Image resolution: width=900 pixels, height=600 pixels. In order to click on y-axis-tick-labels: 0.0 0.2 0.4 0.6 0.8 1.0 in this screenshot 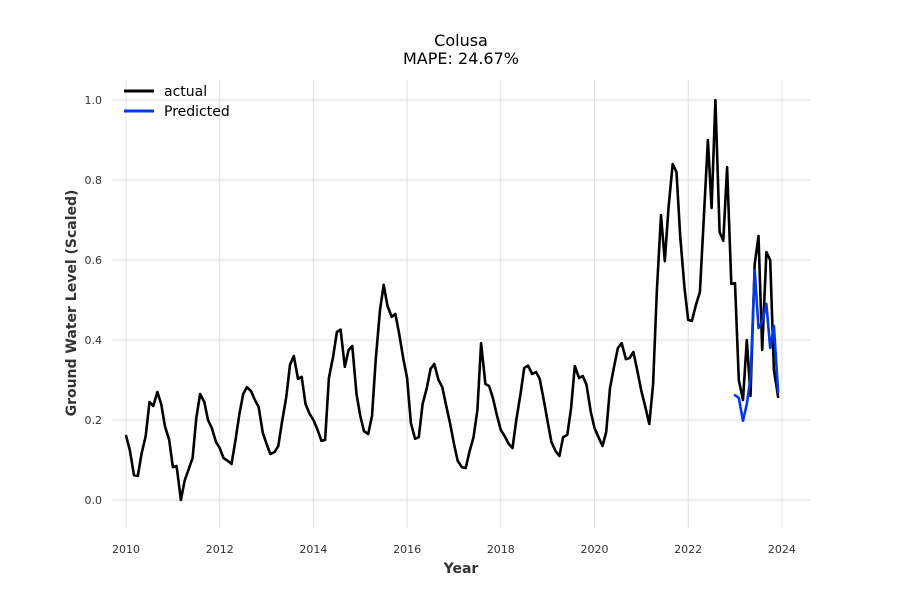, I will do `click(94, 300)`.